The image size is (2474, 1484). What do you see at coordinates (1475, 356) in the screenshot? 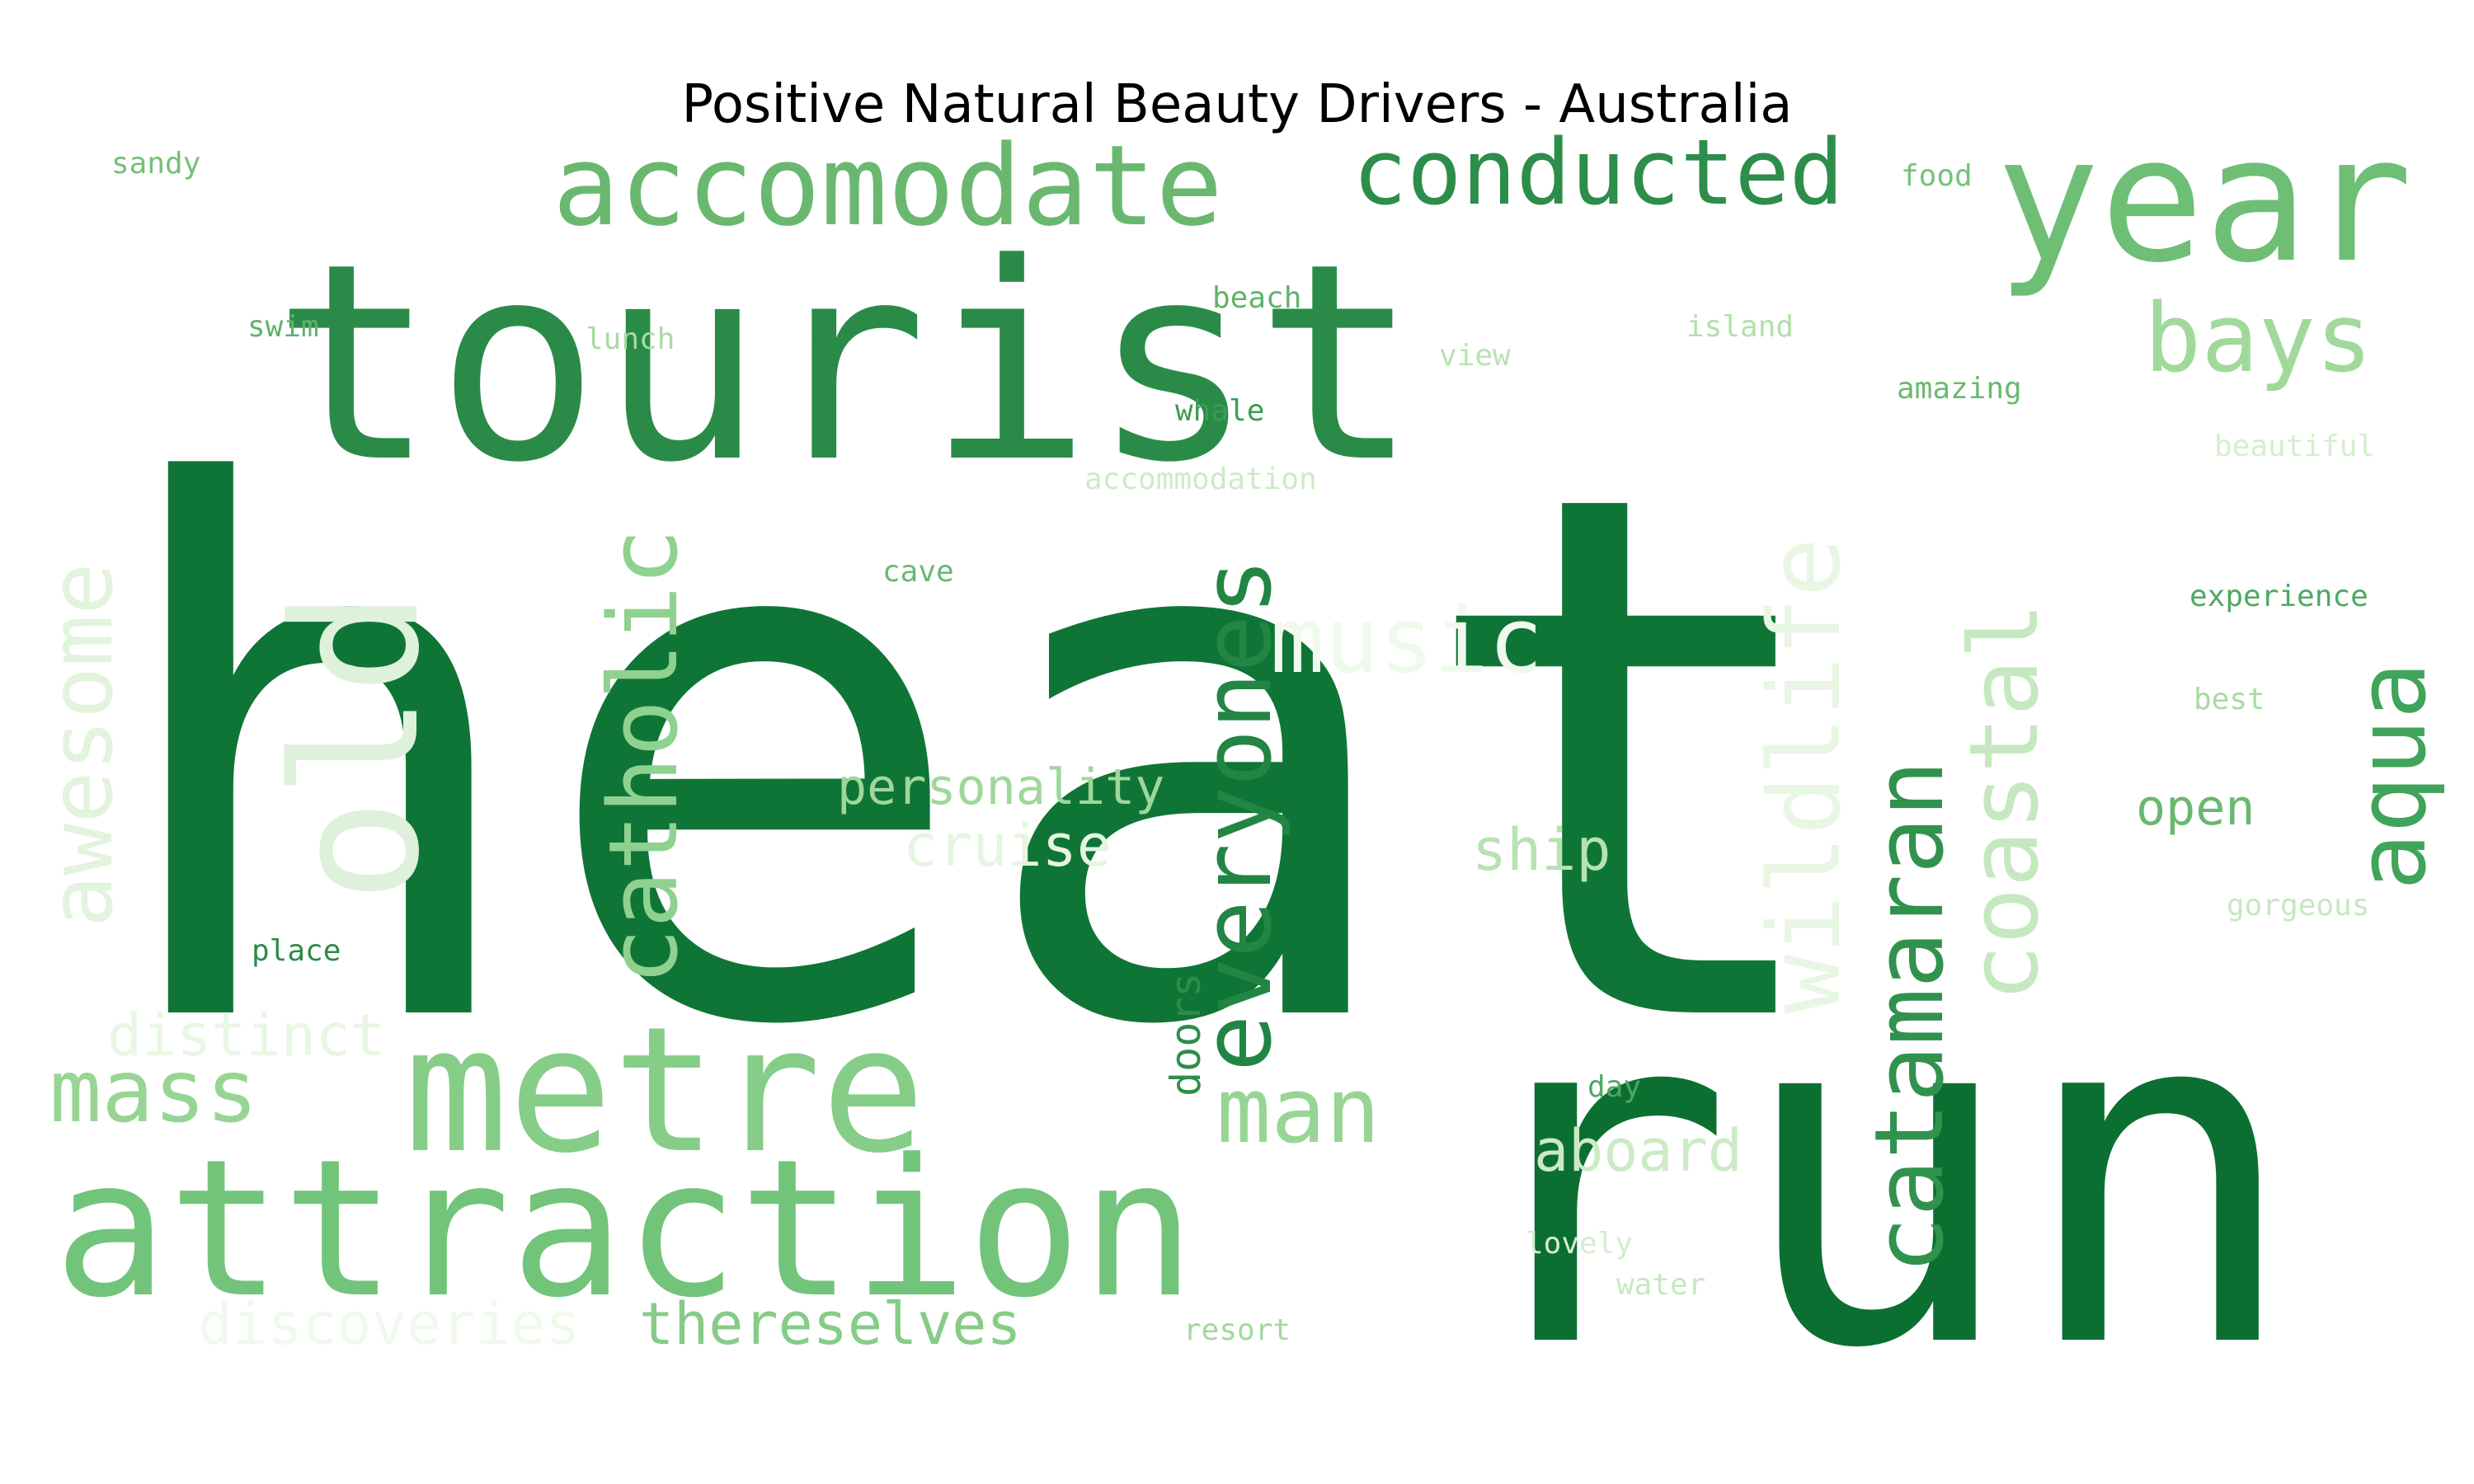
I see `word-view: view` at bounding box center [1475, 356].